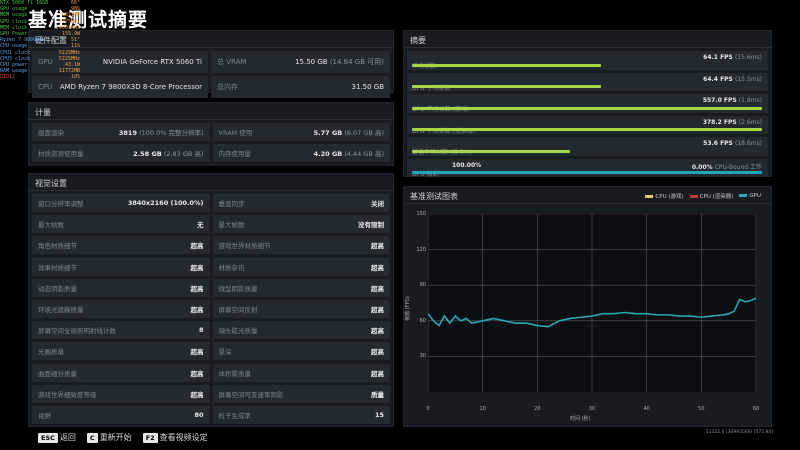 This screenshot has height=450, width=800. Describe the element at coordinates (57, 246) in the screenshot. I see `setting-label: 角色材质细节` at that location.